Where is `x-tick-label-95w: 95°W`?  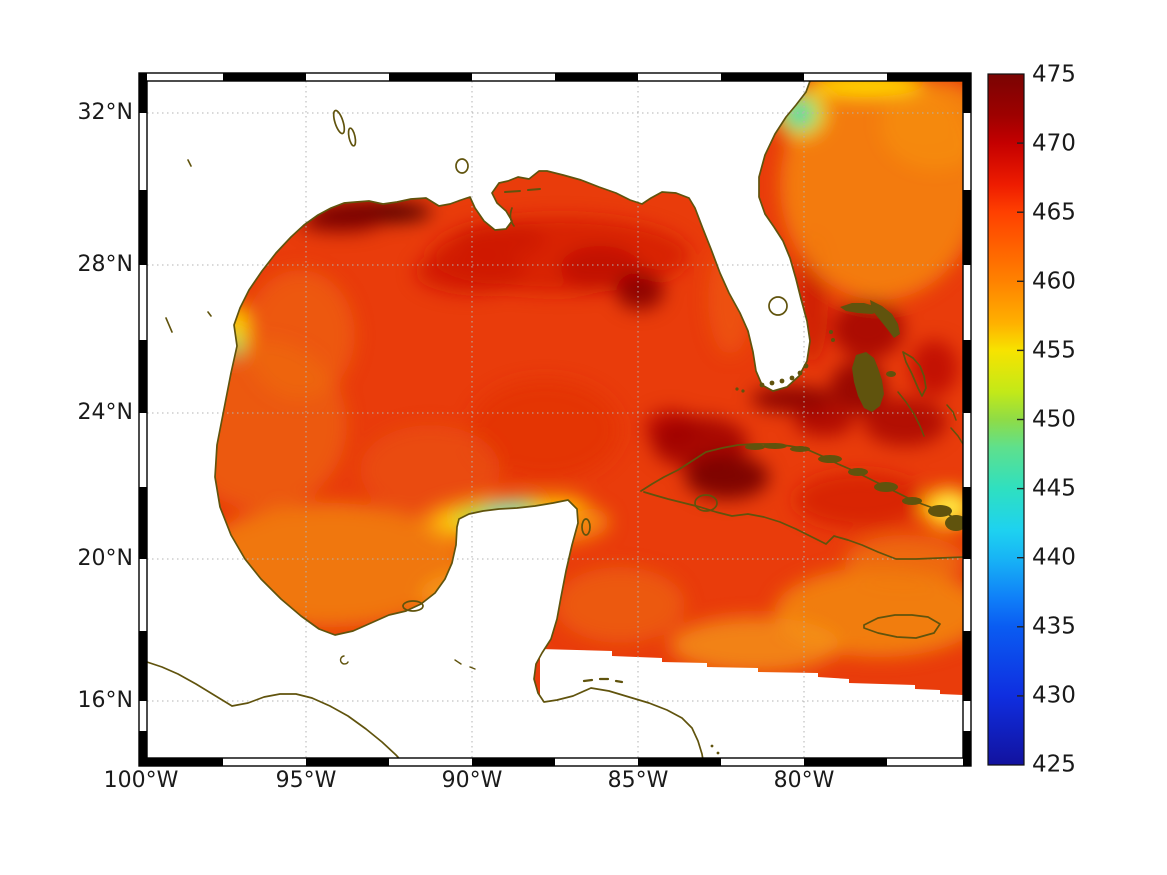
x-tick-label-95w: 95°W is located at coordinates (306, 780).